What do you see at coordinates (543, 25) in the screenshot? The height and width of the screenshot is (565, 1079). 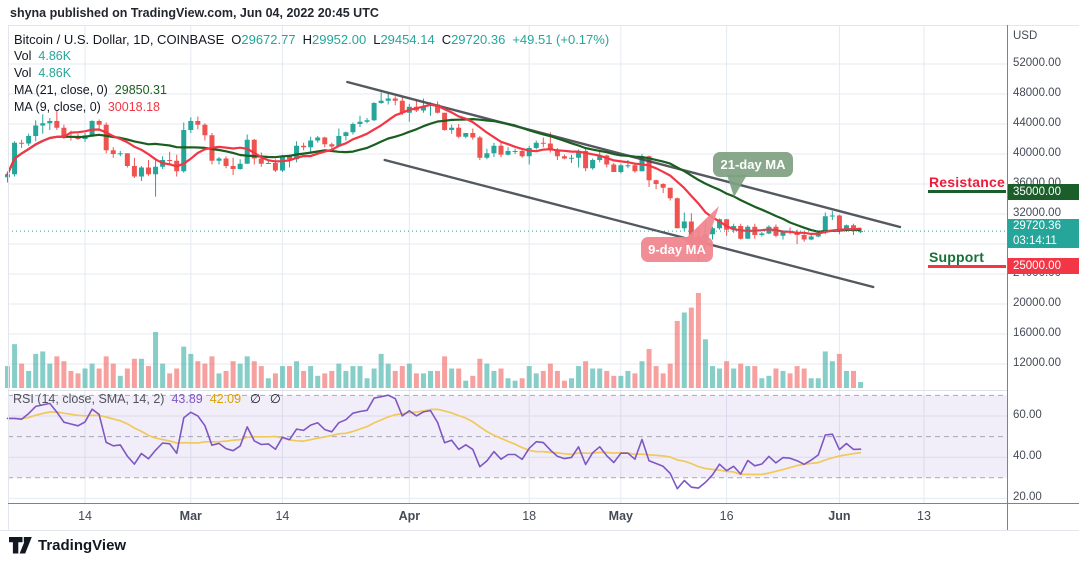 I see `chart-border-top` at bounding box center [543, 25].